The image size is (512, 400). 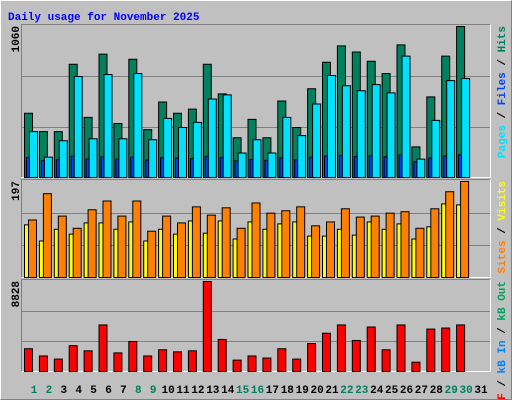 What do you see at coordinates (346, 391) in the screenshot?
I see `x-tick-label: 22` at bounding box center [346, 391].